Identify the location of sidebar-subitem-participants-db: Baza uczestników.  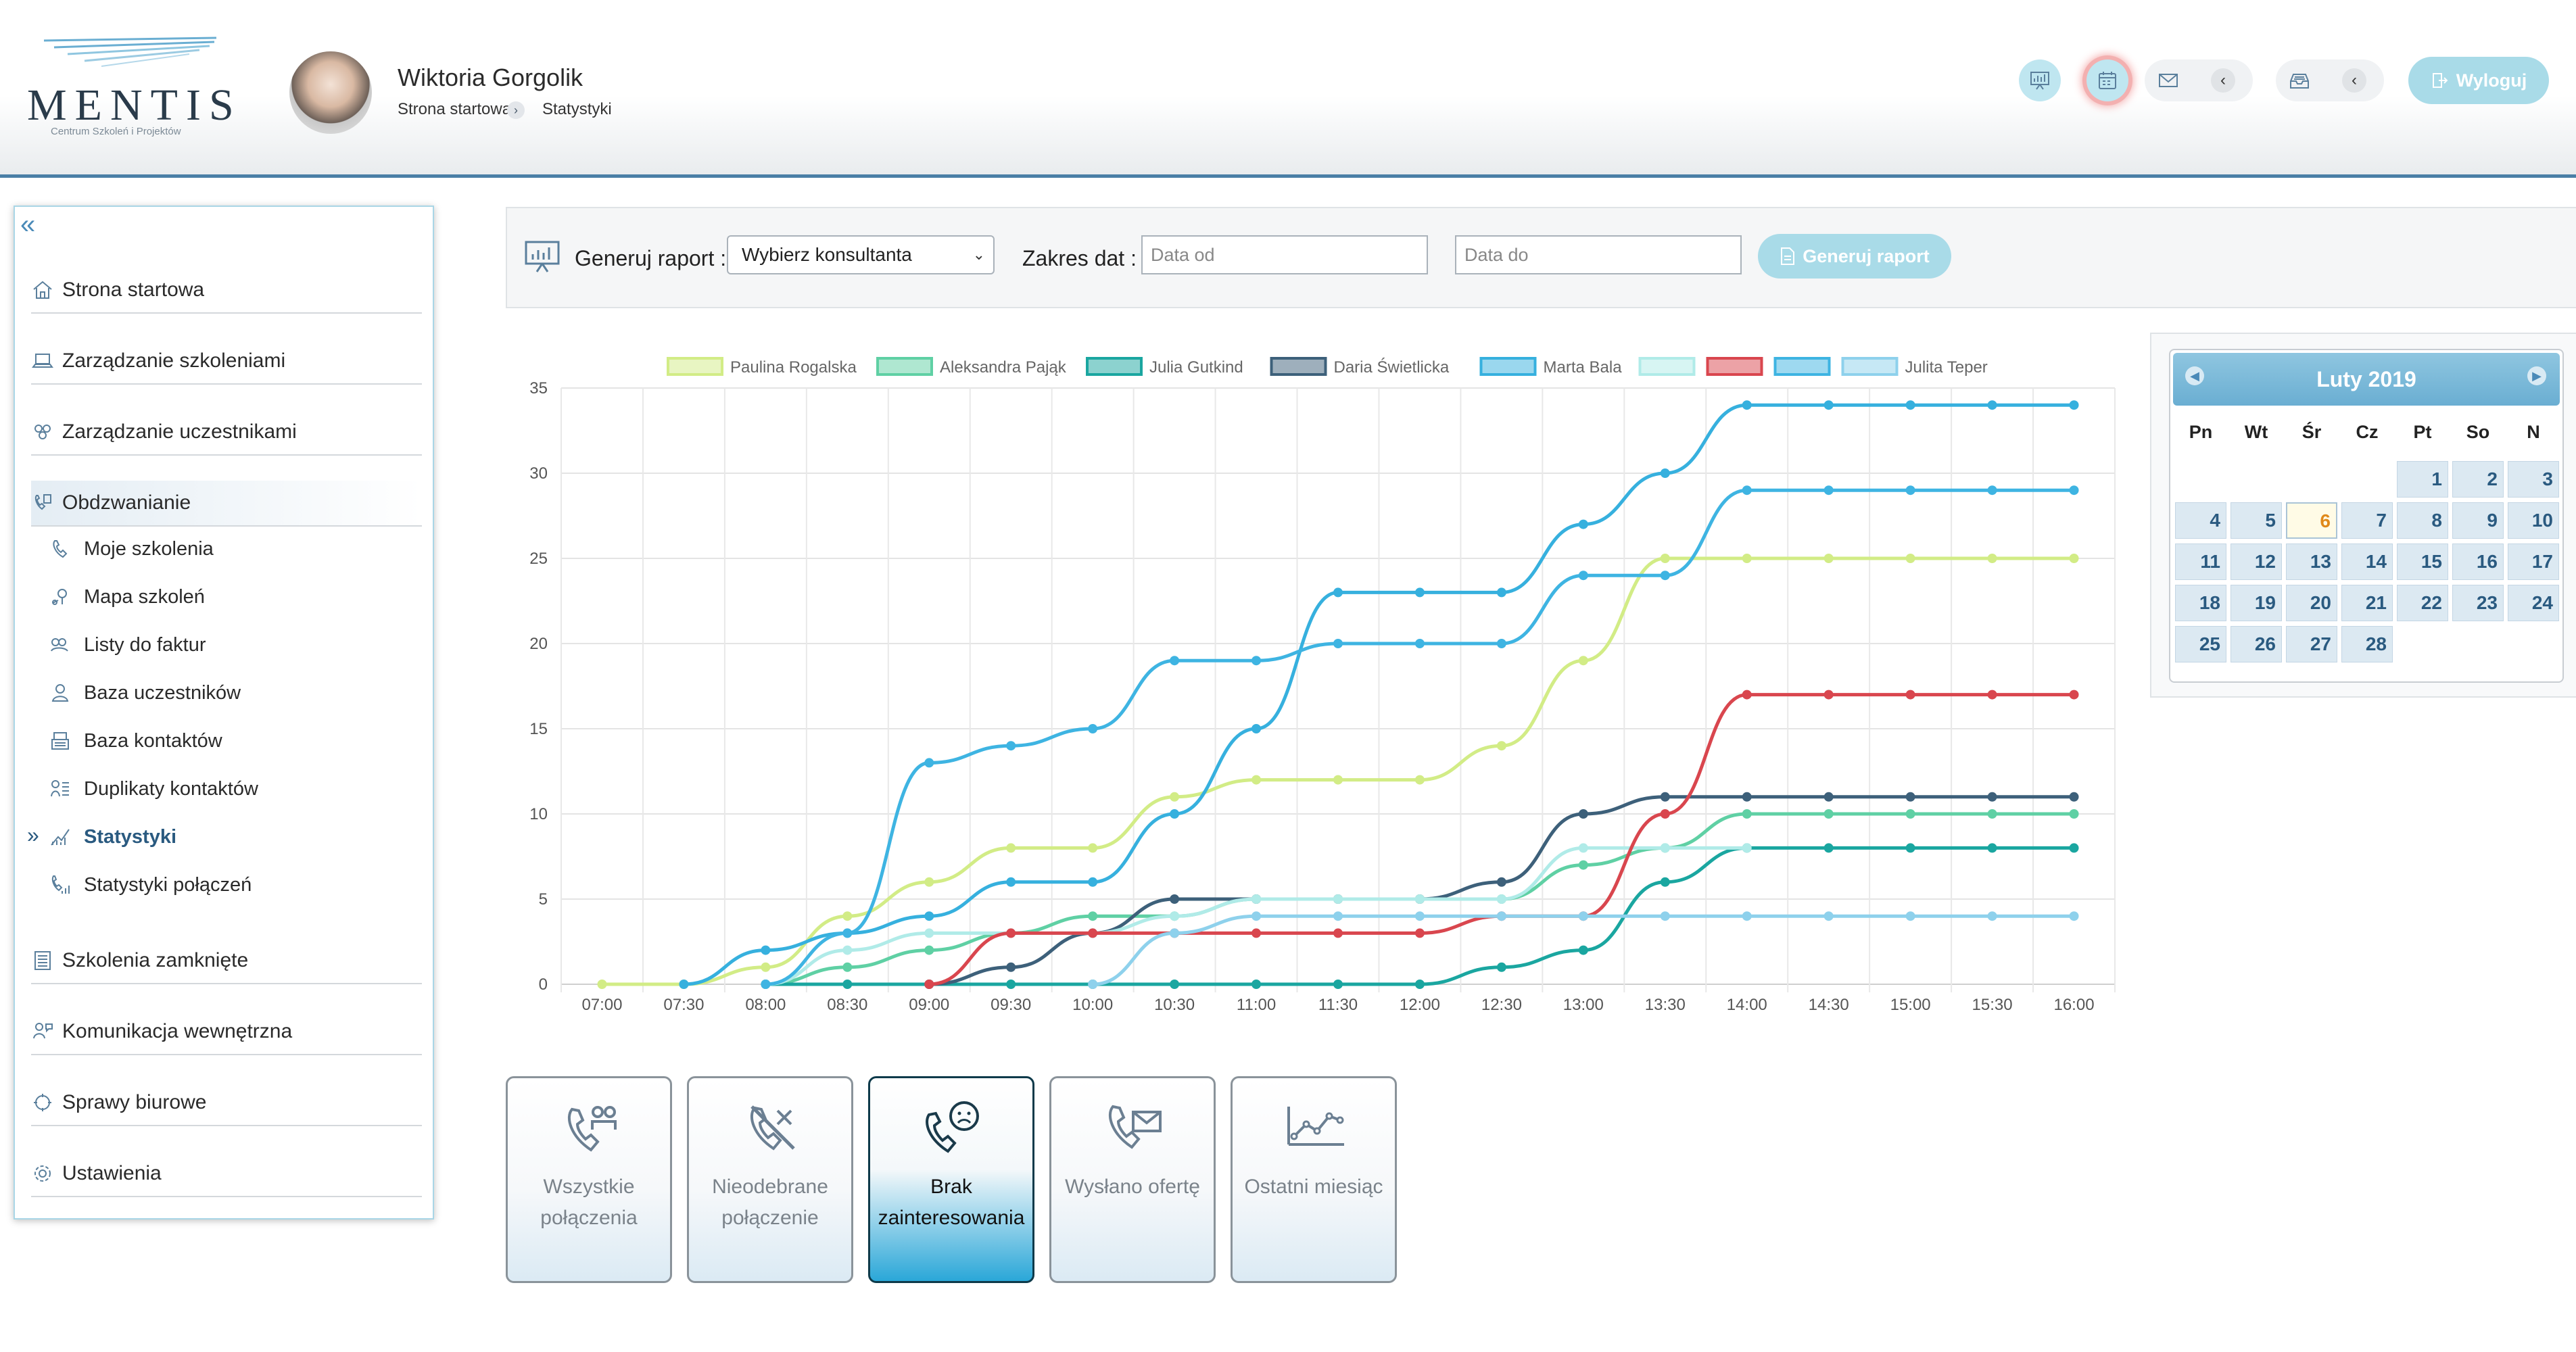
(145, 693).